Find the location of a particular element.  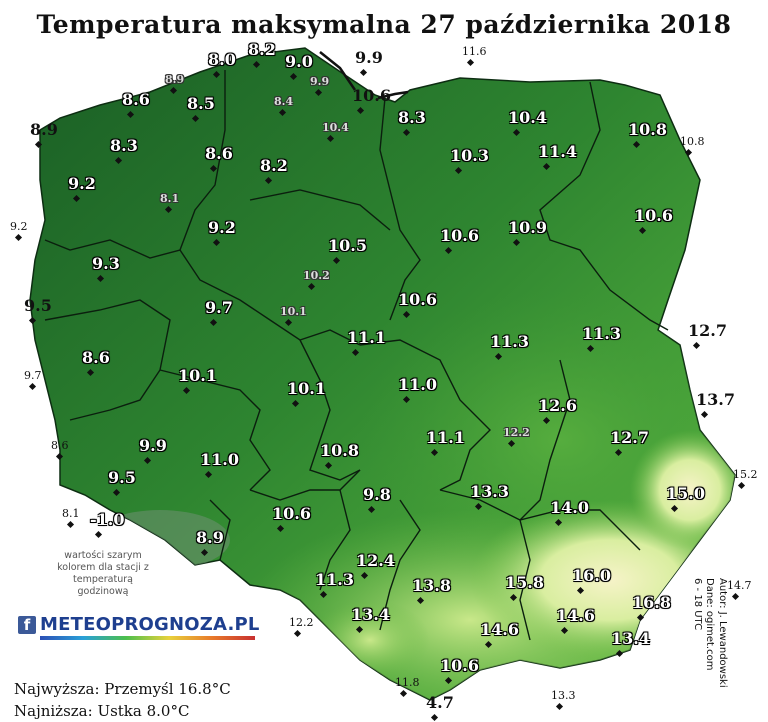

logo-color-bar is located at coordinates (147, 638).